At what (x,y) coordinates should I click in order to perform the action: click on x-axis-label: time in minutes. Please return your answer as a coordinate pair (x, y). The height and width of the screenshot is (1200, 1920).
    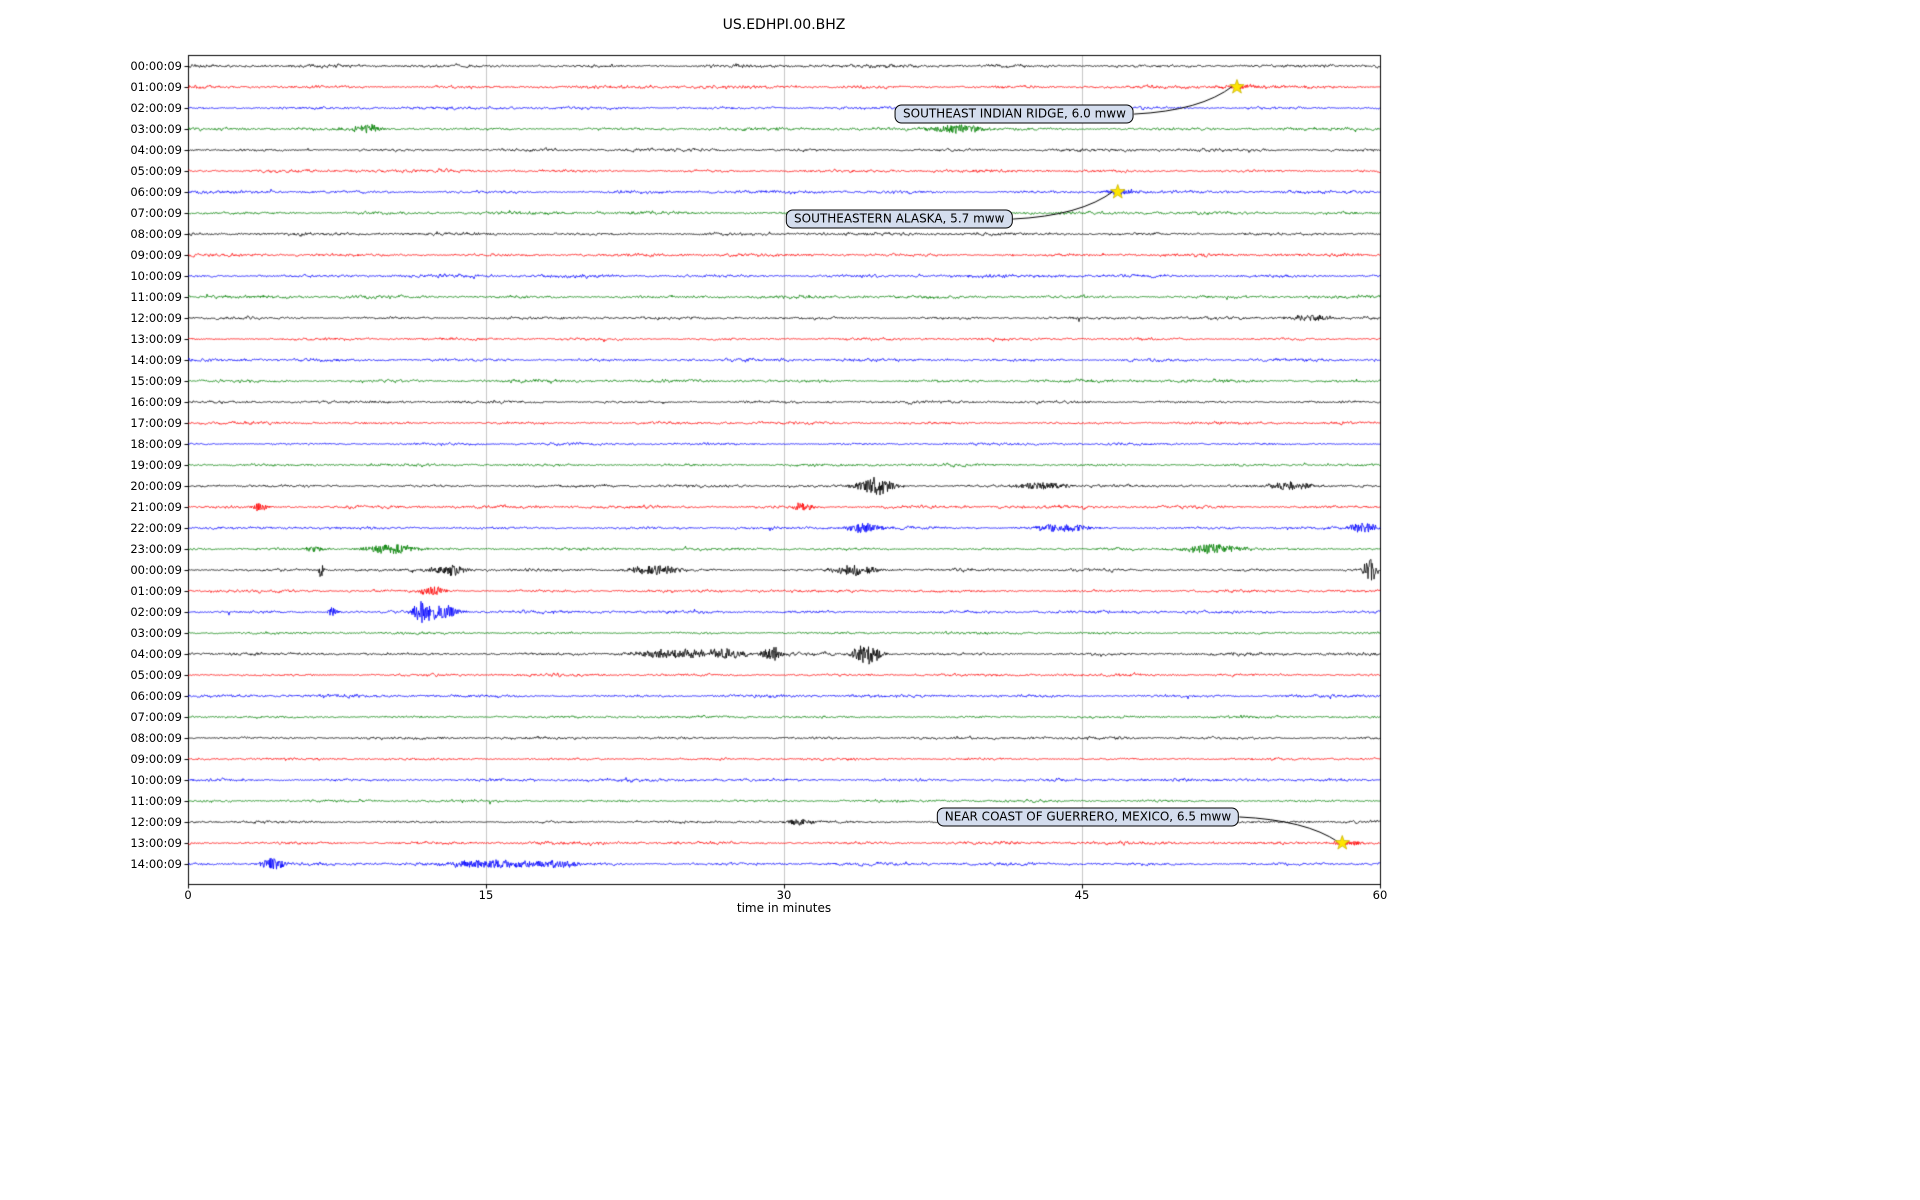
    Looking at the image, I should click on (784, 908).